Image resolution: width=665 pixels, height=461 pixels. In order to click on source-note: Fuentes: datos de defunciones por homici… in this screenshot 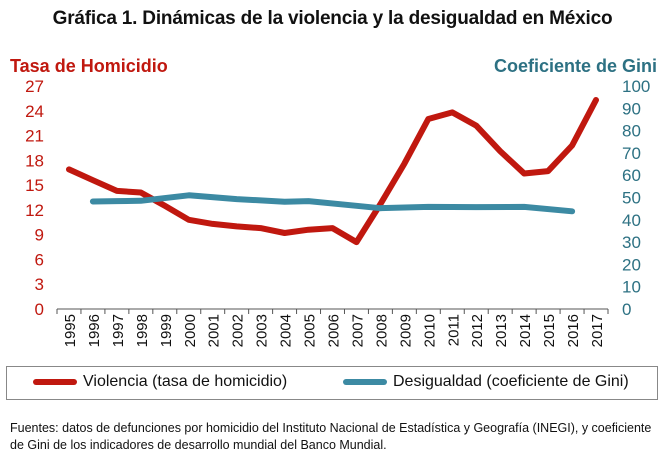, I will do `click(331, 436)`.